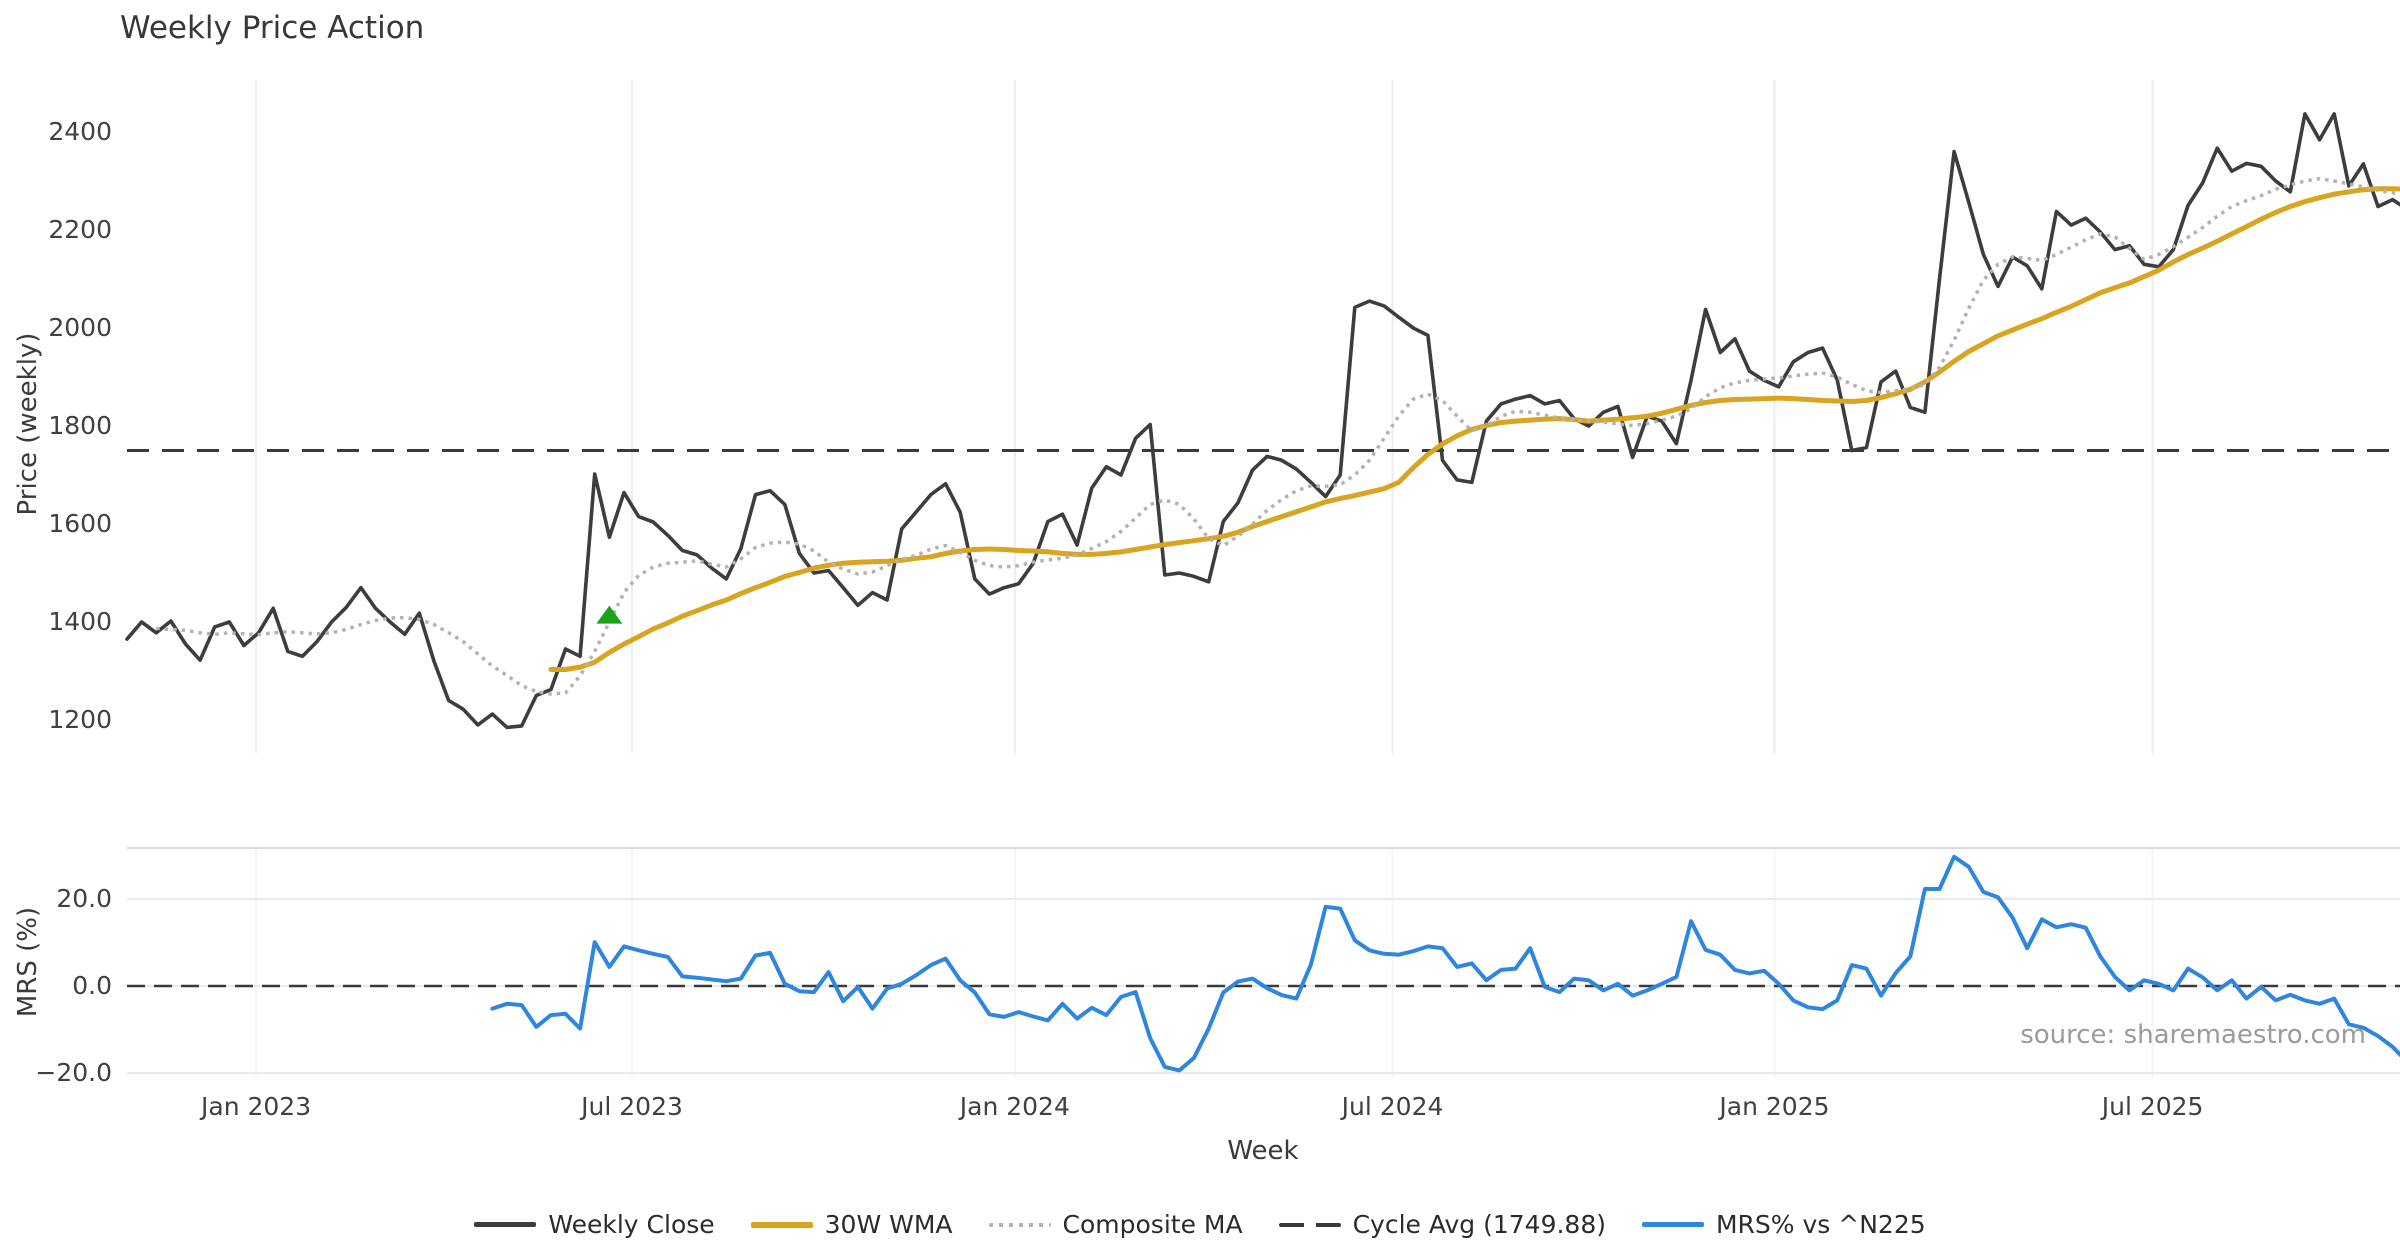 The height and width of the screenshot is (1260, 2400). I want to click on mrs-tick-label: 20.0, so click(84, 898).